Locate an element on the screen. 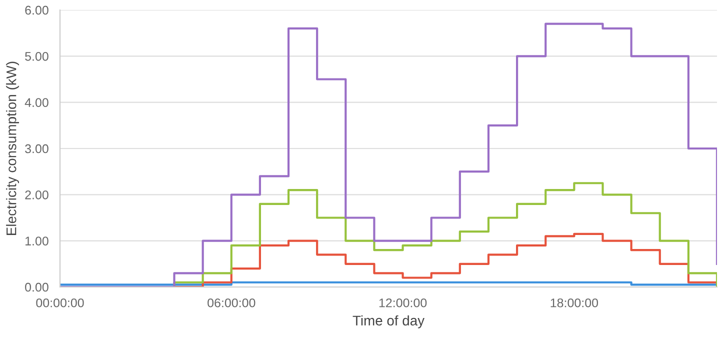 The image size is (720, 340). x-axis-title: Time of day is located at coordinates (388, 321).